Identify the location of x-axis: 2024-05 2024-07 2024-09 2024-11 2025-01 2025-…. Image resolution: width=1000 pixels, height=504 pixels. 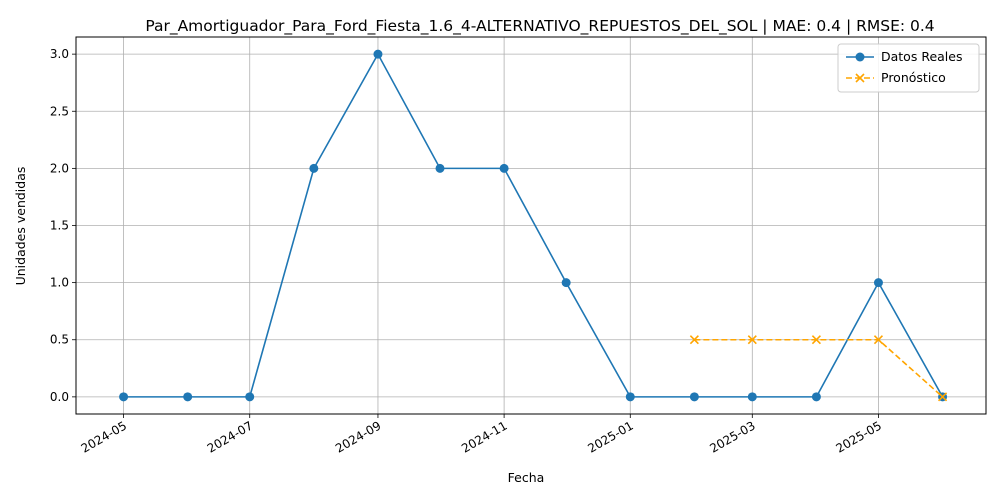
(481, 435).